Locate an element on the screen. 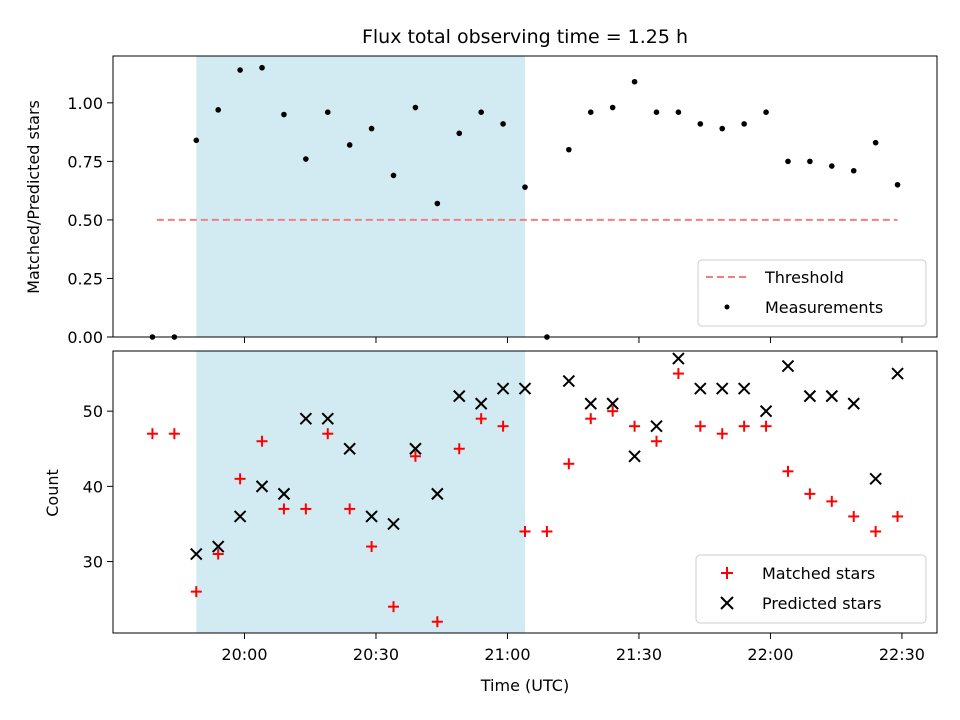 This screenshot has height=720, width=960. x-axis-label: Time (UTC) is located at coordinates (524, 685).